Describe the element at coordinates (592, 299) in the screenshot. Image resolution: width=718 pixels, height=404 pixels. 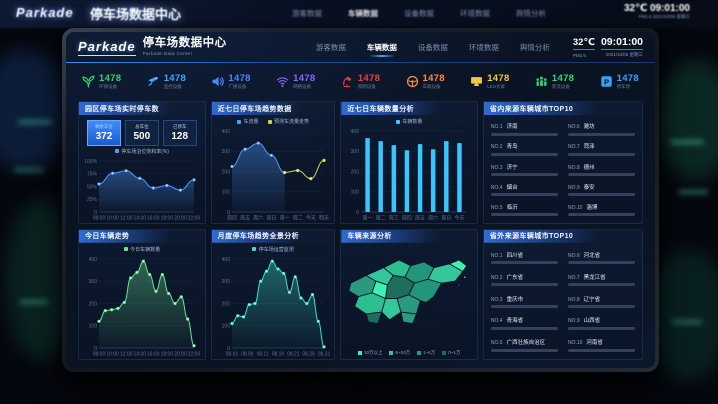
I see `region-name: 辽宁省` at that location.